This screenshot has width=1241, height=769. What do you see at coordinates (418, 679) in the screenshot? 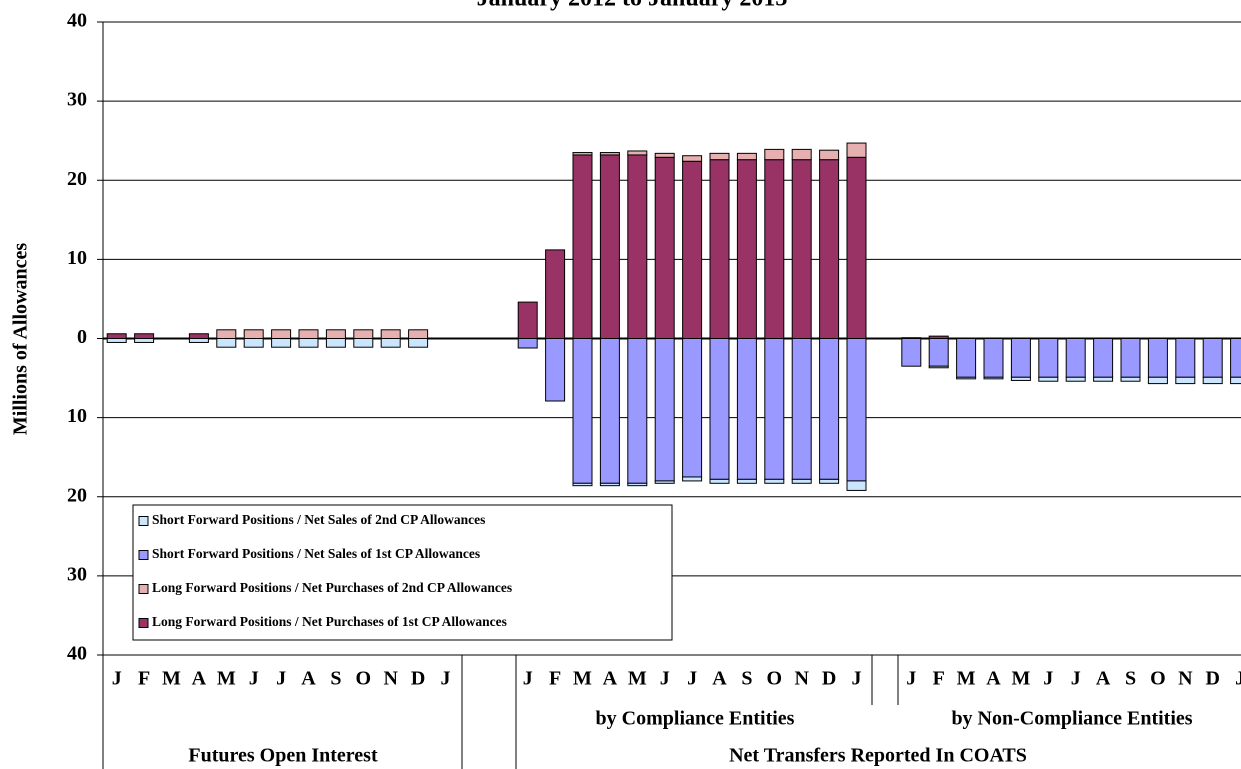
I see `x-tick-label: D` at bounding box center [418, 679].